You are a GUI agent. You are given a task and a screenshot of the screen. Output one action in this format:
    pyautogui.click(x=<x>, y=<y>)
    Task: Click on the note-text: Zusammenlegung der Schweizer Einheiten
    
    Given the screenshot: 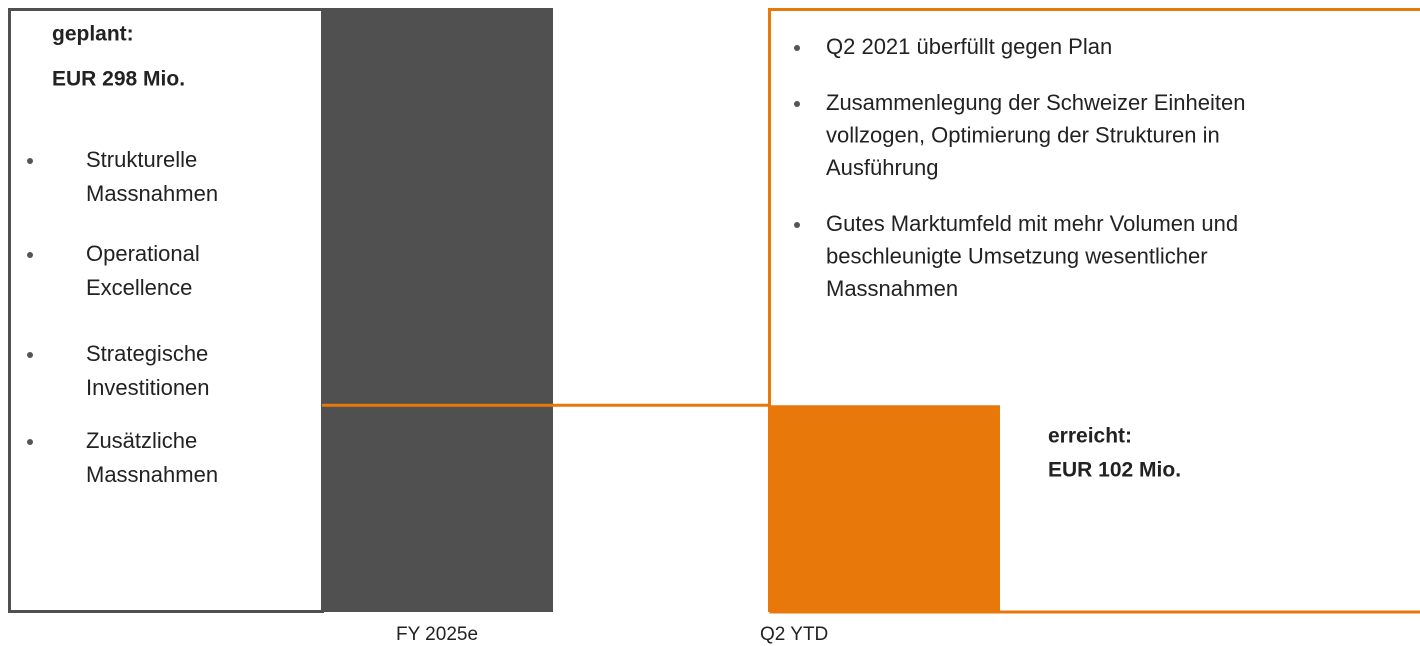 What is the action you would take?
    pyautogui.click(x=1035, y=102)
    